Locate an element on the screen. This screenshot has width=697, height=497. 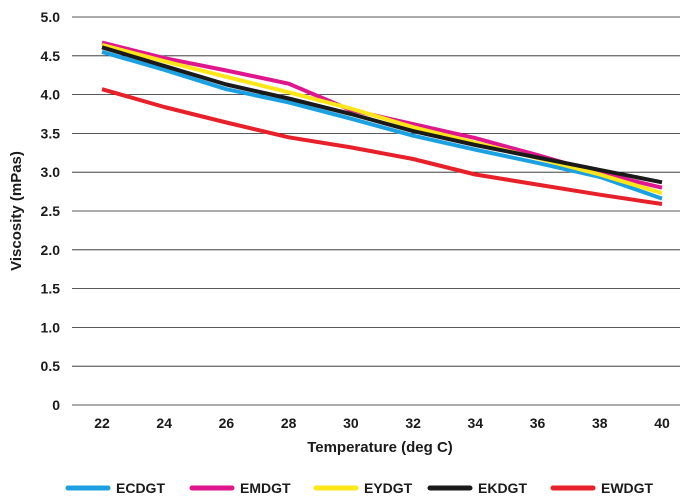
y-tick-label: 2.5 is located at coordinates (51, 211).